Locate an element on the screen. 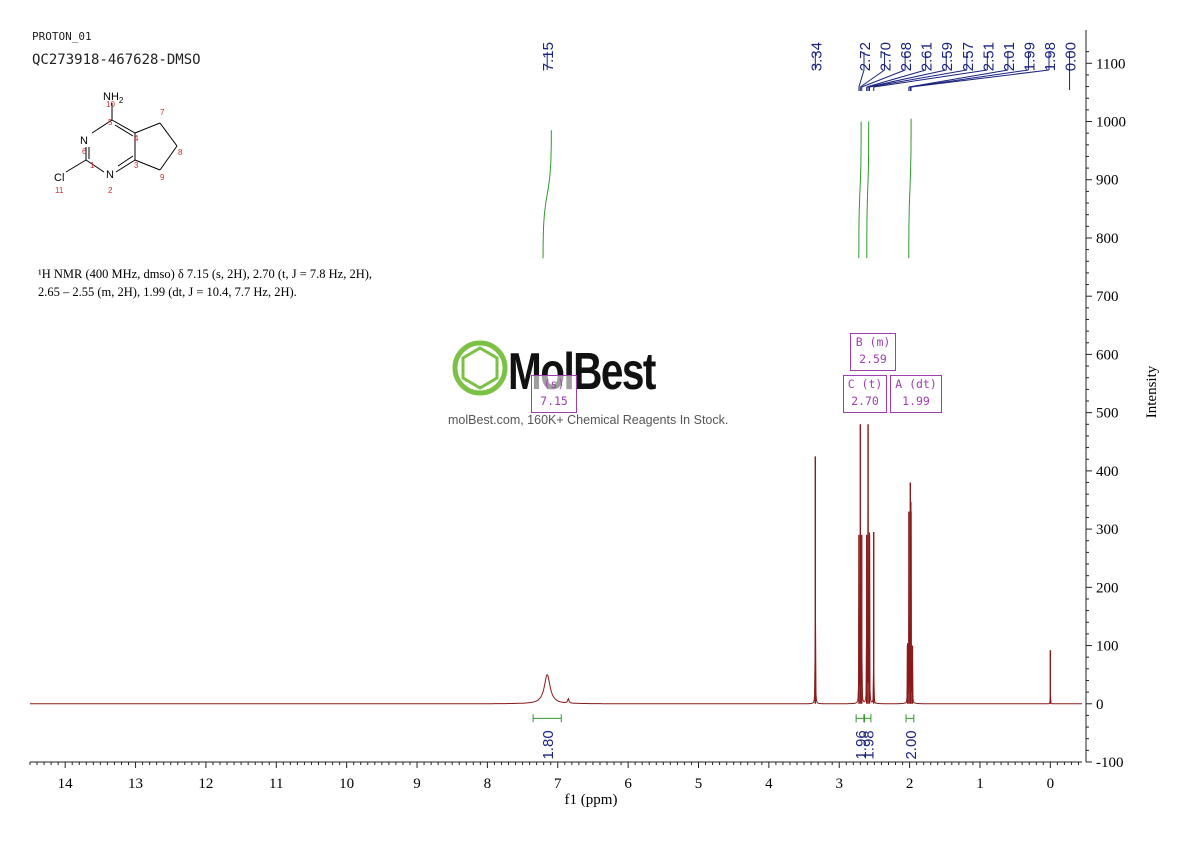  multiplet-label: B (m) is located at coordinates (873, 342).